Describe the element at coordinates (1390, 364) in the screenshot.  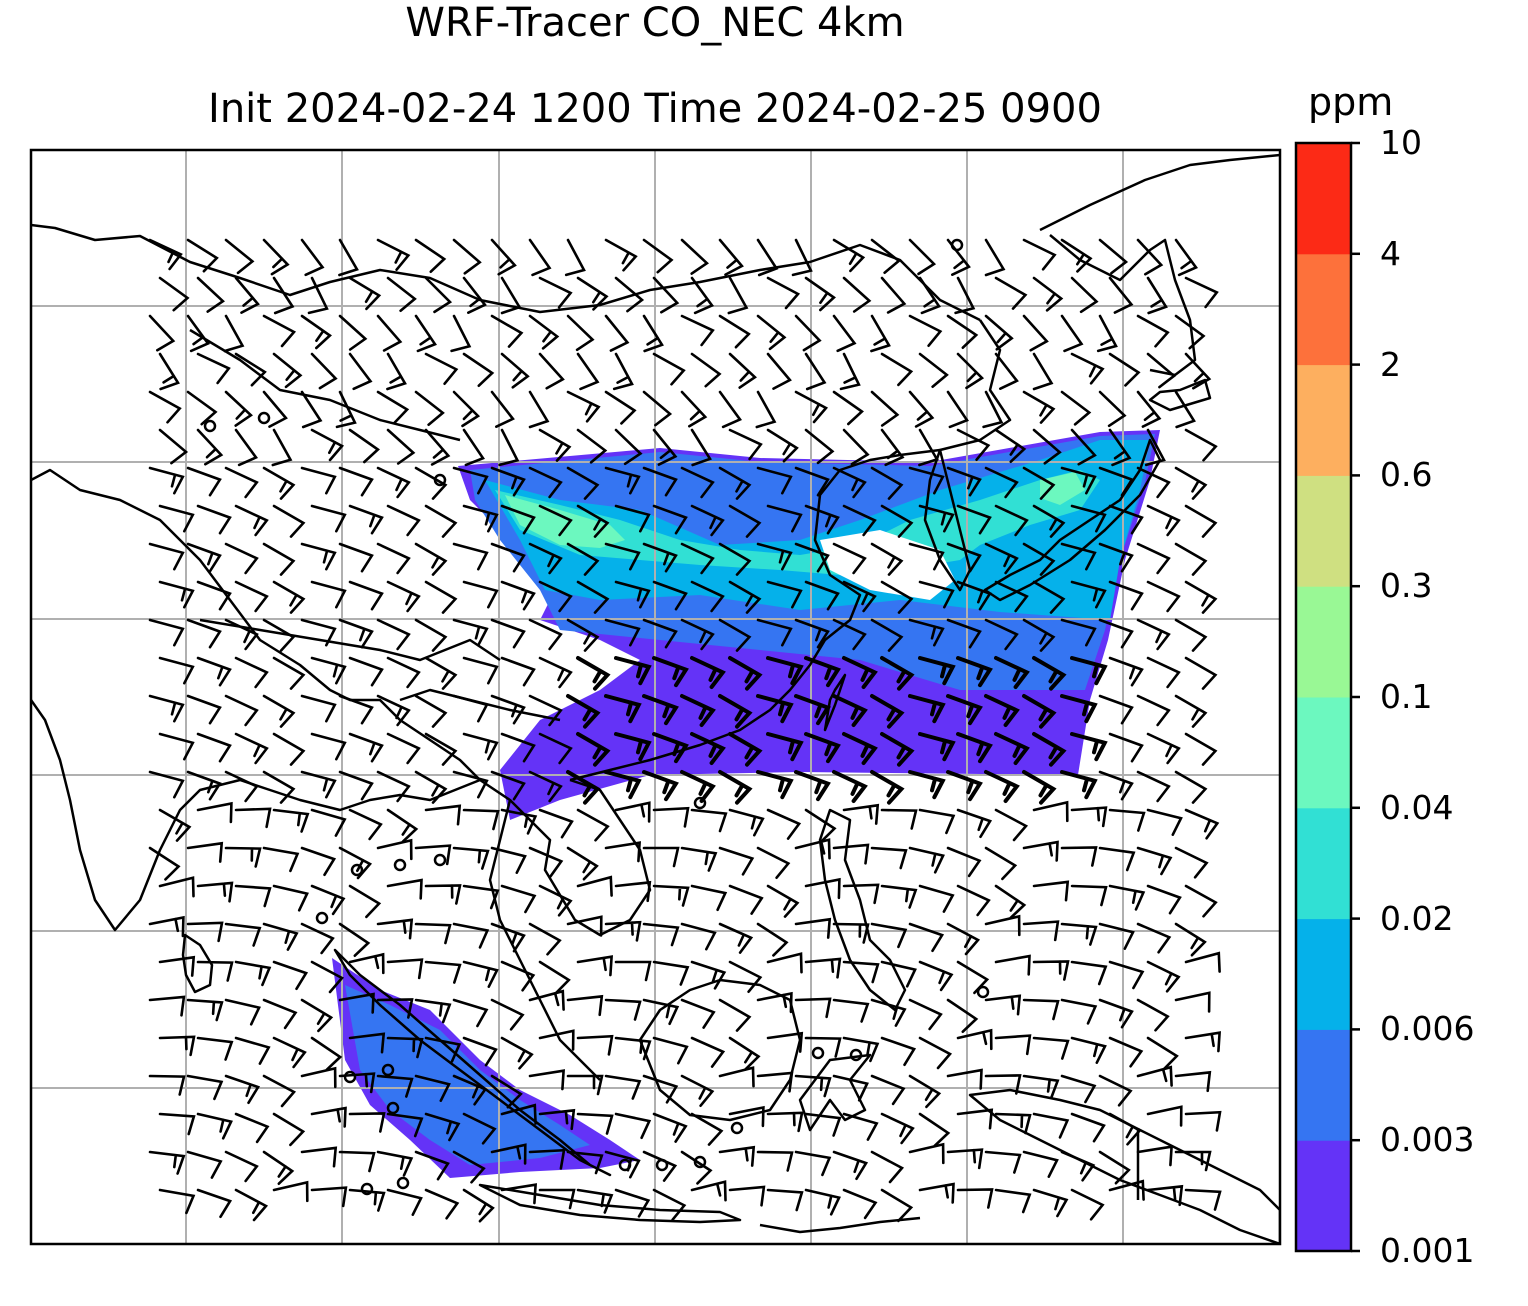
I see `colorbar-tick-label: 2` at that location.